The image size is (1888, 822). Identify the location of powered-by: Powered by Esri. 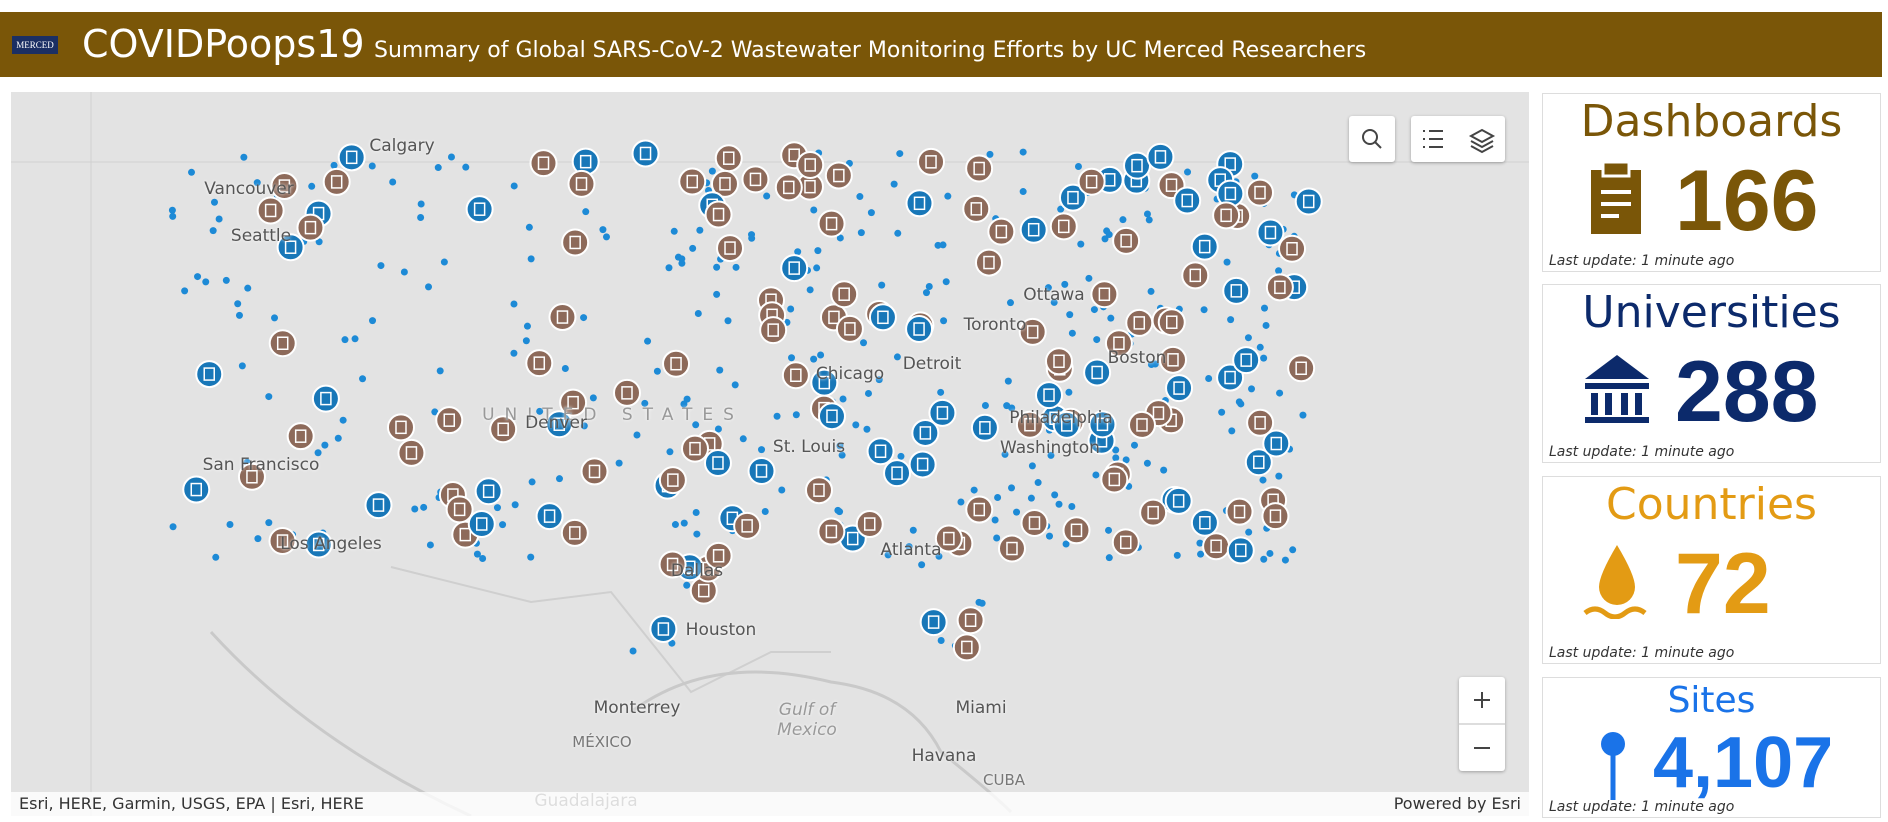
(1457, 803).